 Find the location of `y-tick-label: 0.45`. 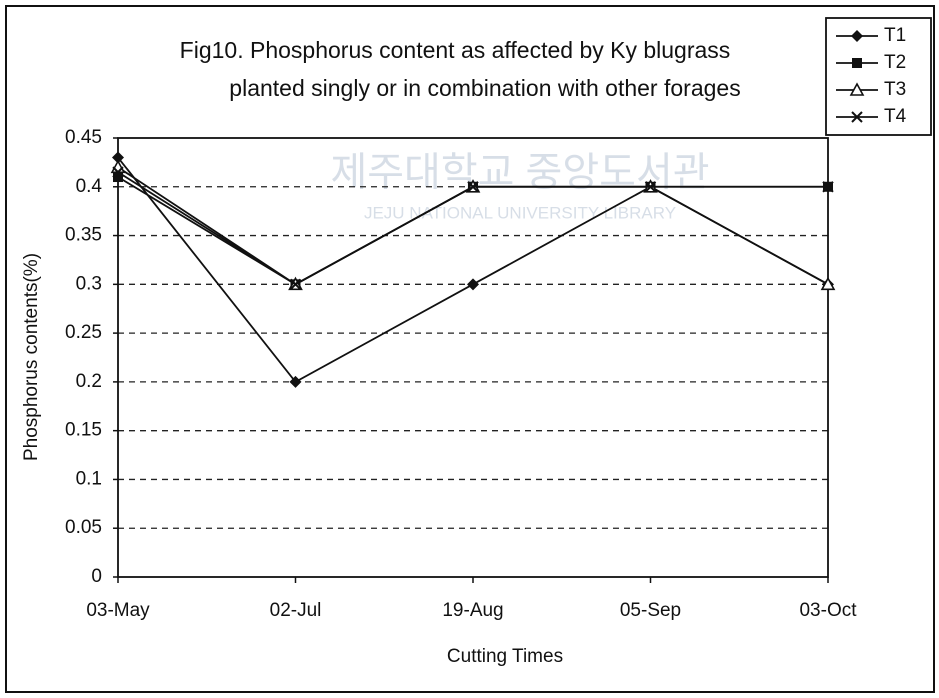

y-tick-label: 0.45 is located at coordinates (83, 137).